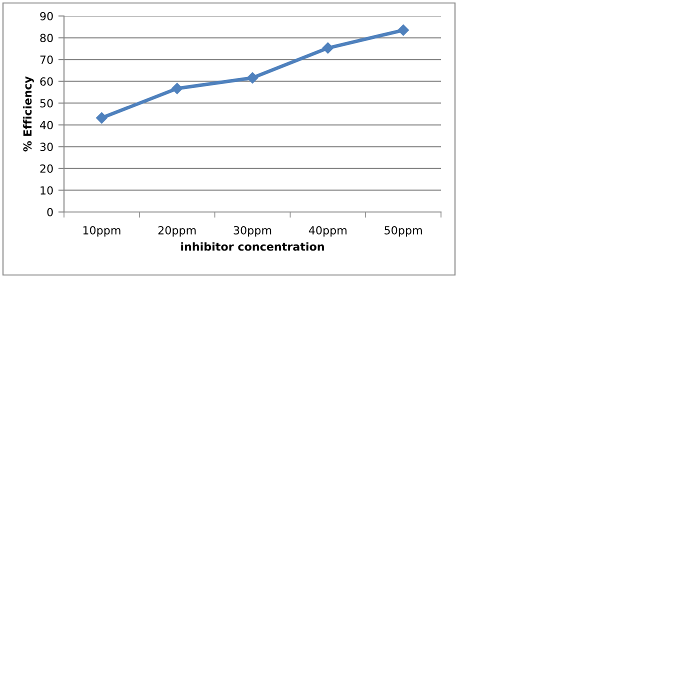 The image size is (700, 699). I want to click on y-tick-label: 0, so click(50, 212).